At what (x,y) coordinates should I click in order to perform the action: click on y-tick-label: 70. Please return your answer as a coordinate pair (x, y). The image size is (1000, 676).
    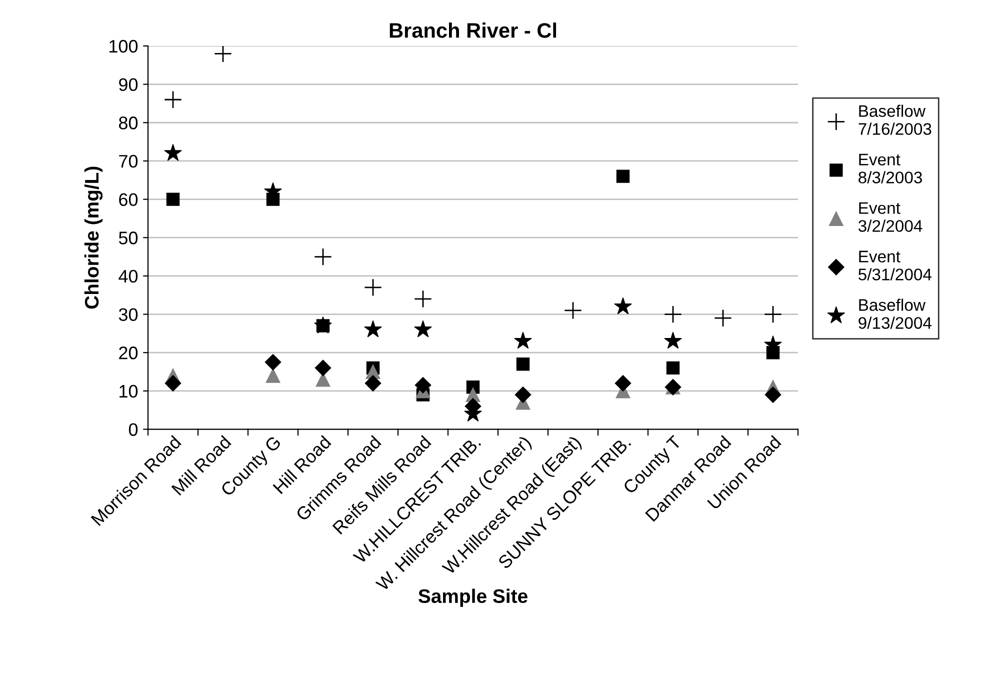
    Looking at the image, I should click on (128, 161).